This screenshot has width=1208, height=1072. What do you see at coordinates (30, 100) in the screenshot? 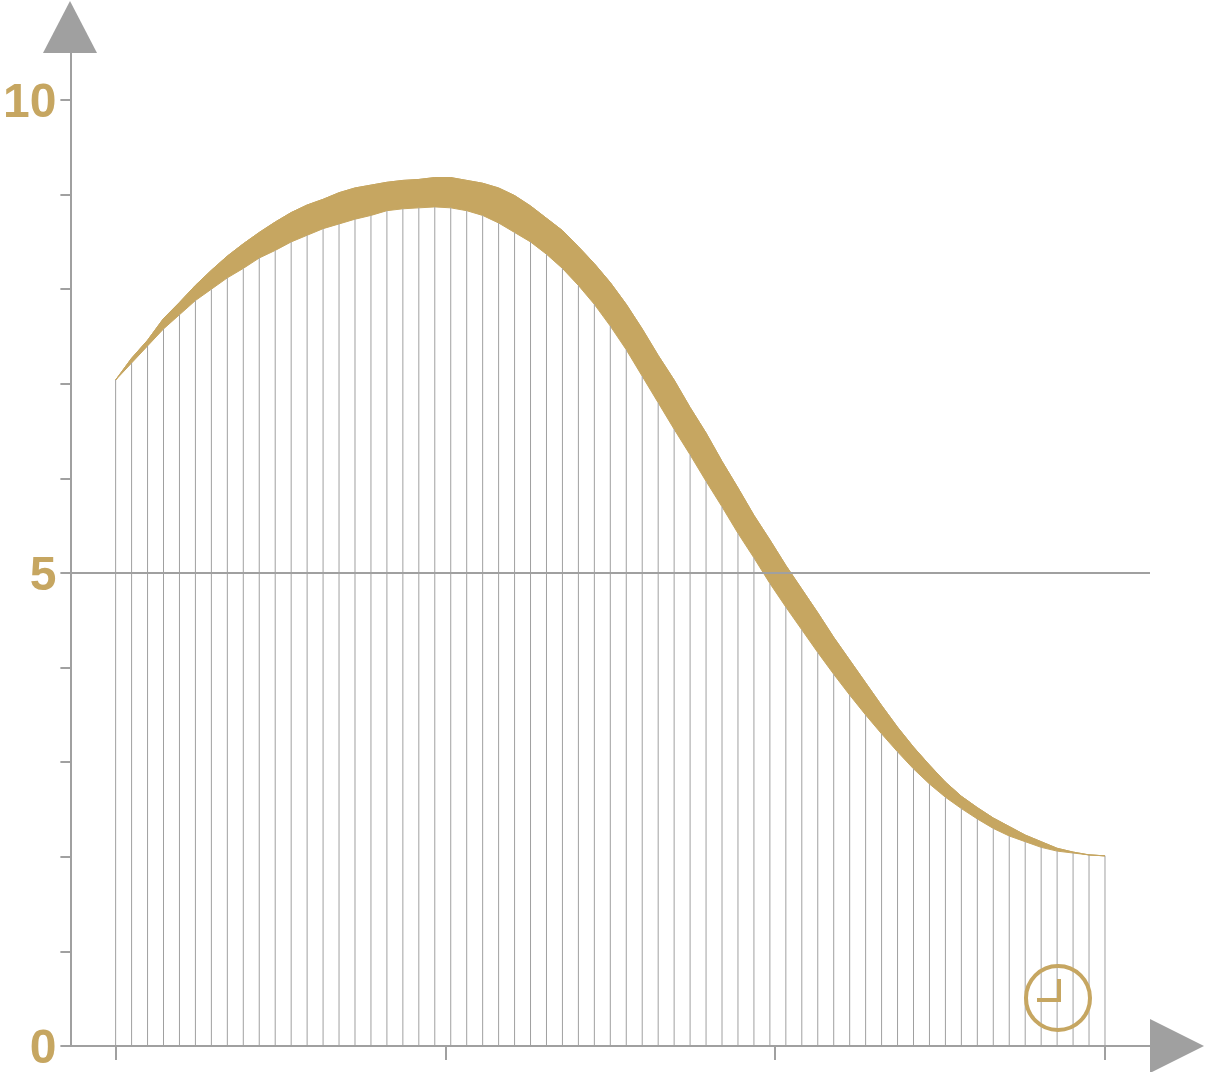
I see `y-tick-label: 10` at bounding box center [30, 100].